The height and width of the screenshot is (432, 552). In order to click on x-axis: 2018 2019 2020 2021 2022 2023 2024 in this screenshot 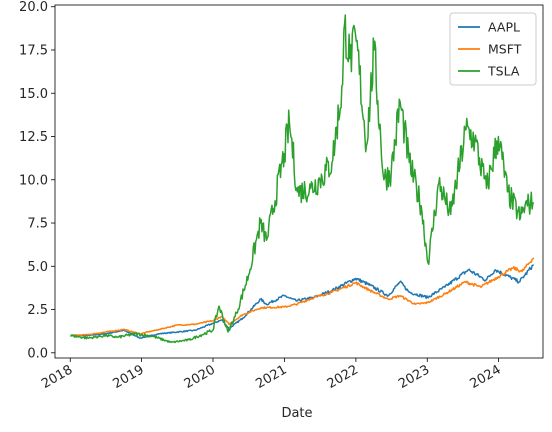, I will do `click(271, 375)`.